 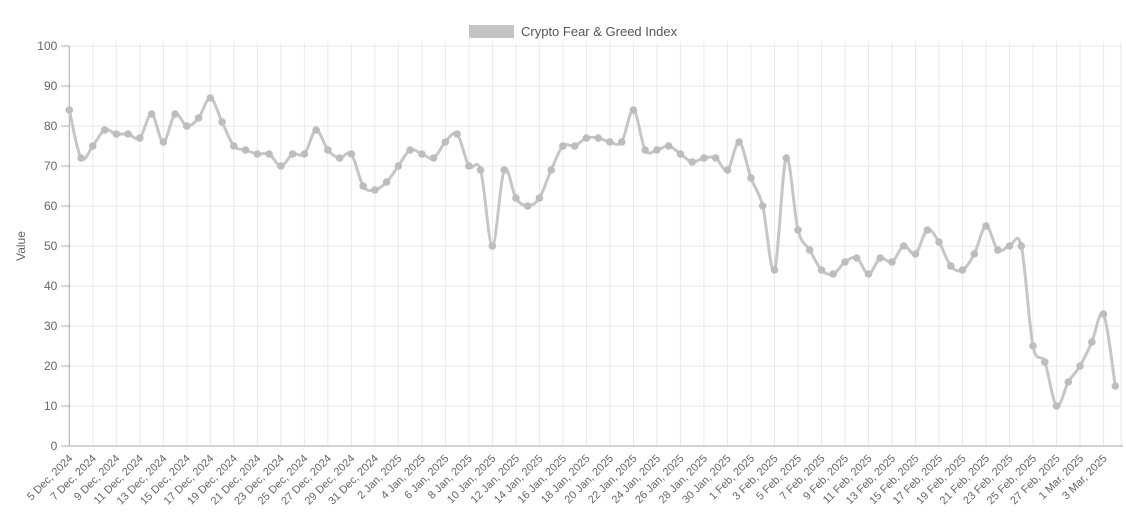 I want to click on legend-swatch-icon, so click(x=491, y=31).